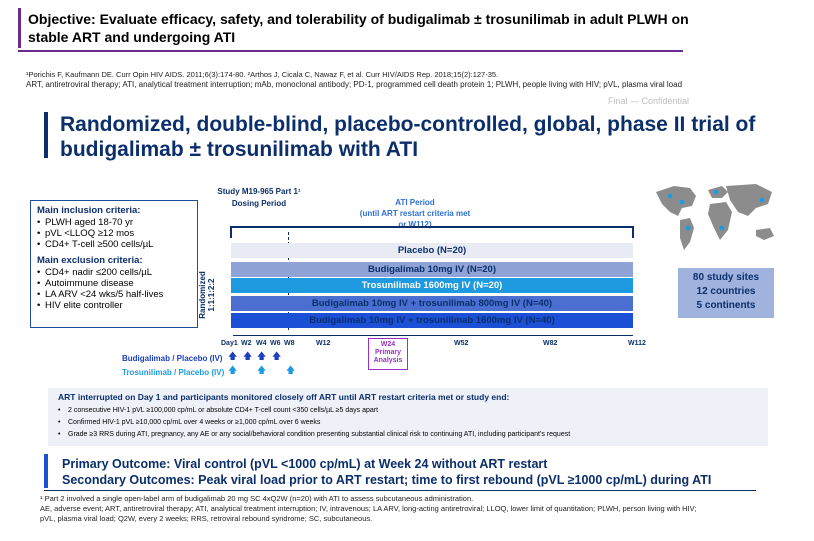 This screenshot has height=541, width=814. What do you see at coordinates (637, 343) in the screenshot?
I see `timeline-tick: W112` at bounding box center [637, 343].